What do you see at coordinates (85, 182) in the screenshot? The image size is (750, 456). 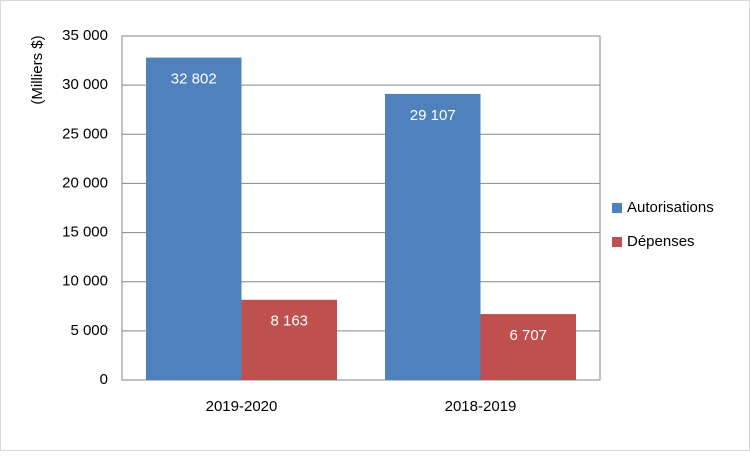 I see `y-tick-label: 20 000` at bounding box center [85, 182].